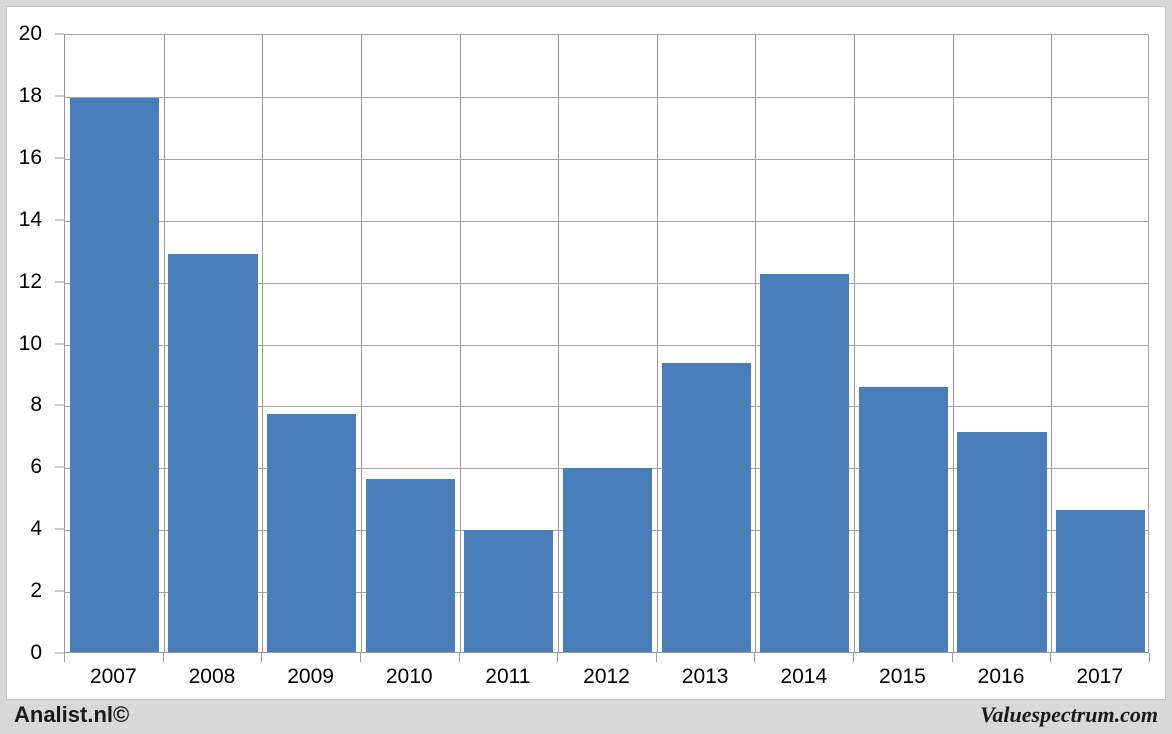  What do you see at coordinates (213, 453) in the screenshot?
I see `bar-2008` at bounding box center [213, 453].